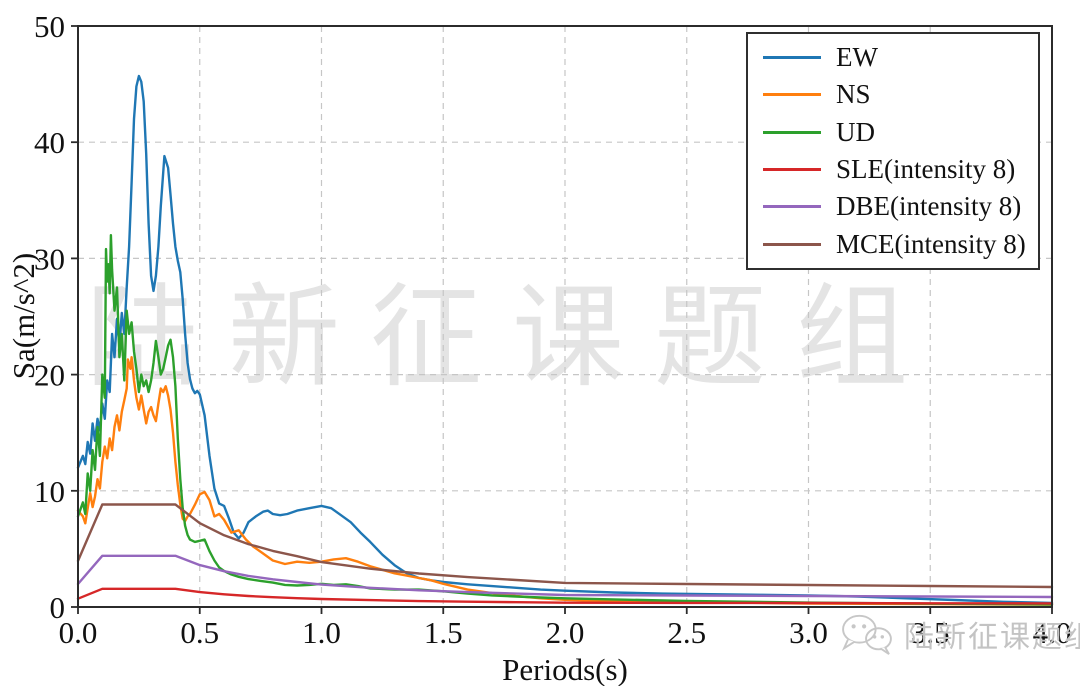 The width and height of the screenshot is (1080, 686). Describe the element at coordinates (199, 632) in the screenshot. I see `x-tick-label: 0.5` at that location.